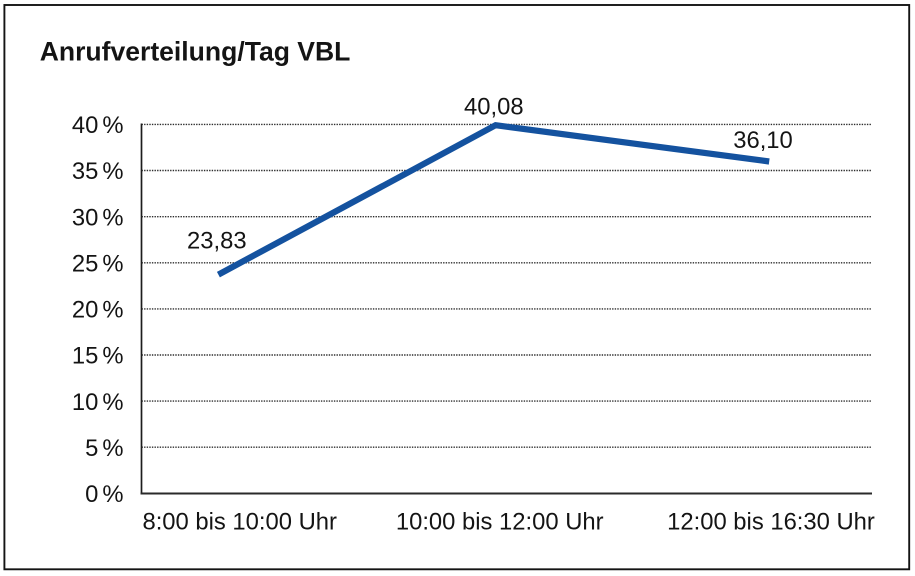  Describe the element at coordinates (98, 217) in the screenshot. I see `svg-text: 30%` at that location.